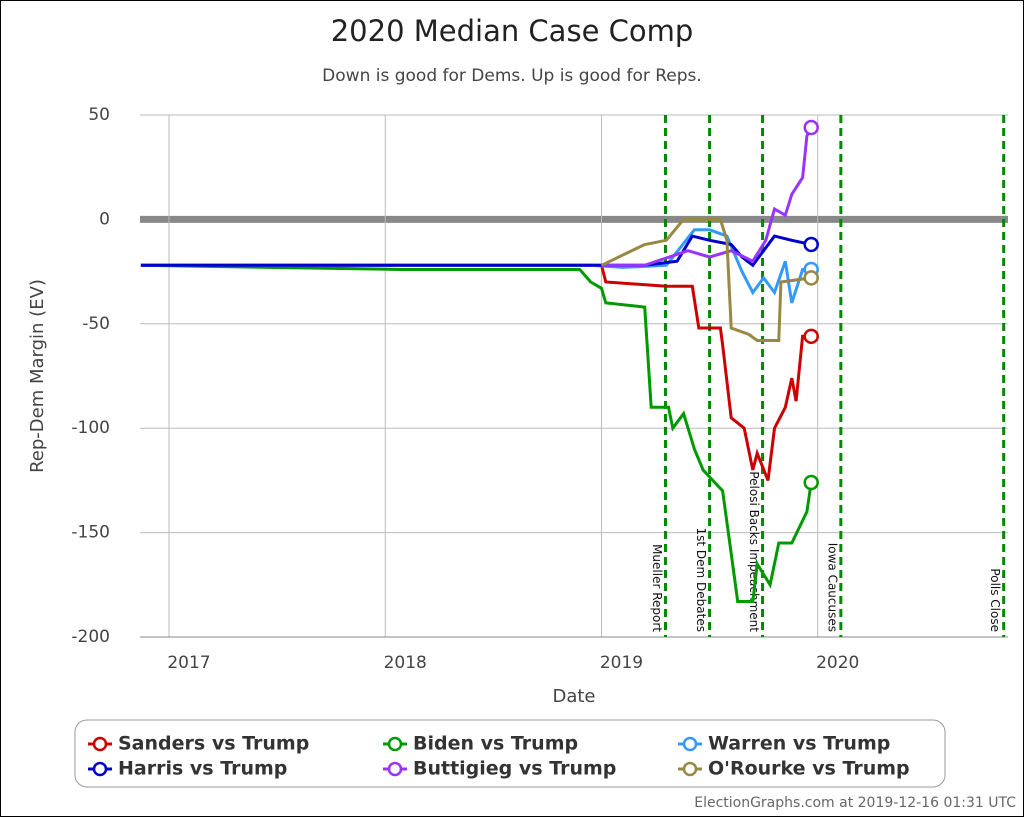  I want to click on x-tick-label: 2019, so click(621, 663).